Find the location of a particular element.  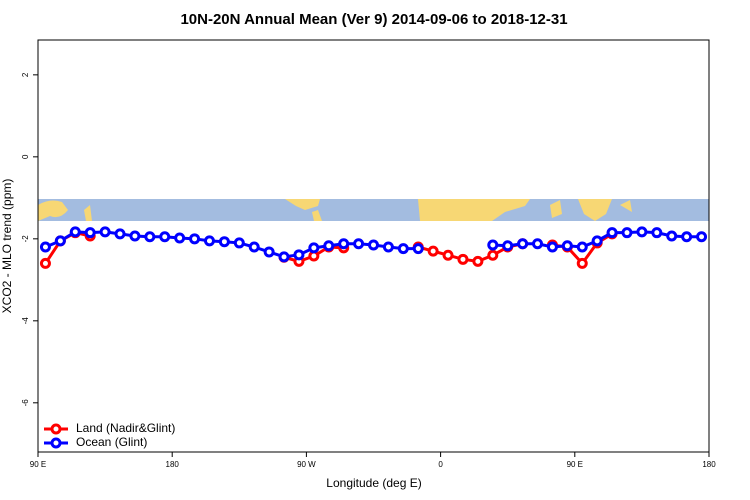

x-tick-label: 0 is located at coordinates (440, 464).